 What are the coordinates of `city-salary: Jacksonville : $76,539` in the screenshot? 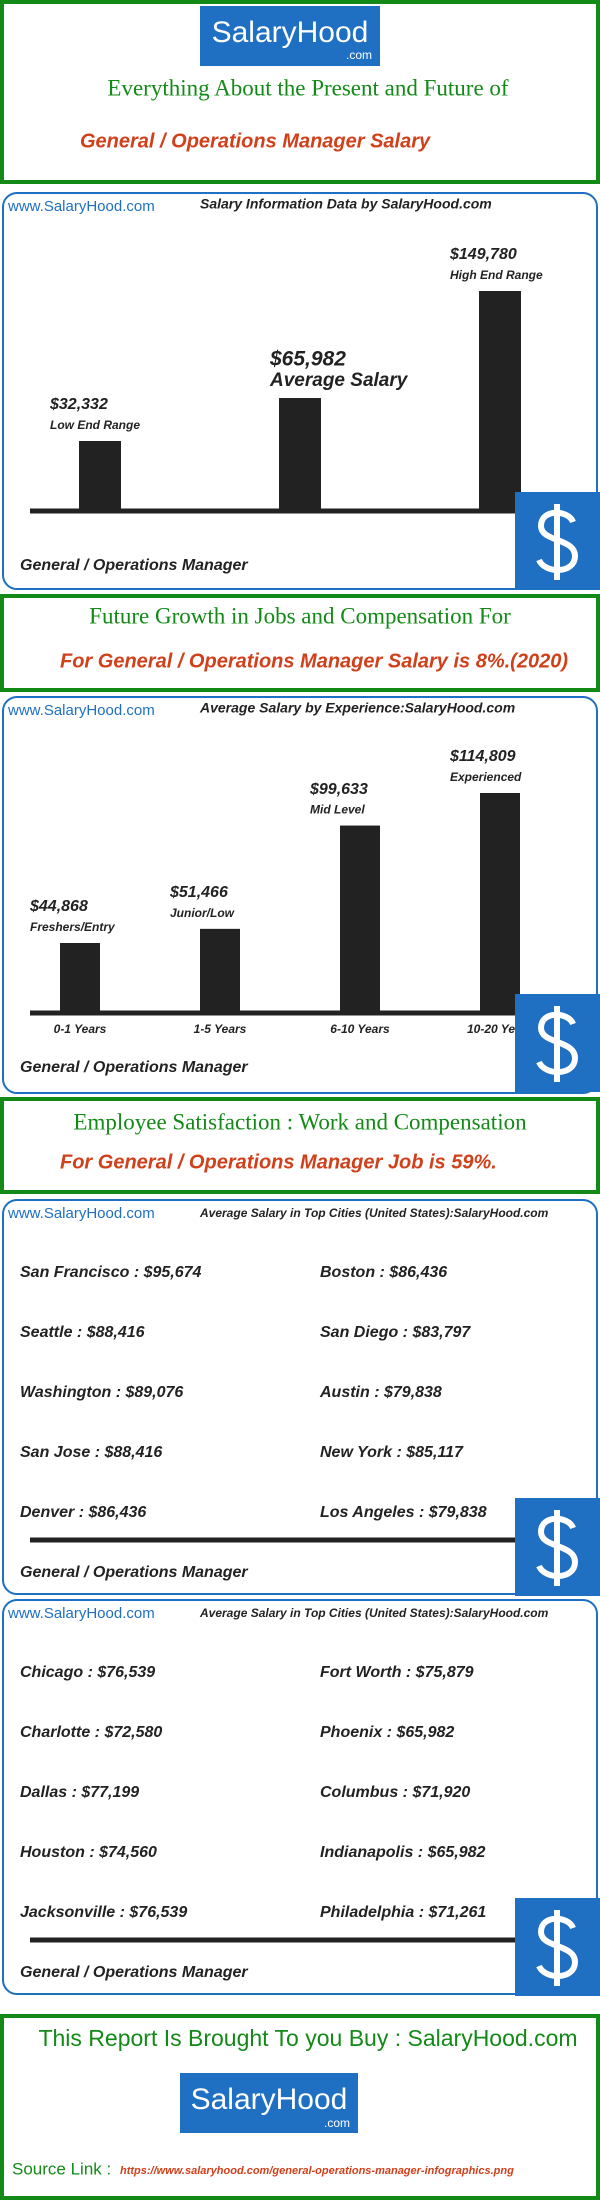 It's located at (103, 1912).